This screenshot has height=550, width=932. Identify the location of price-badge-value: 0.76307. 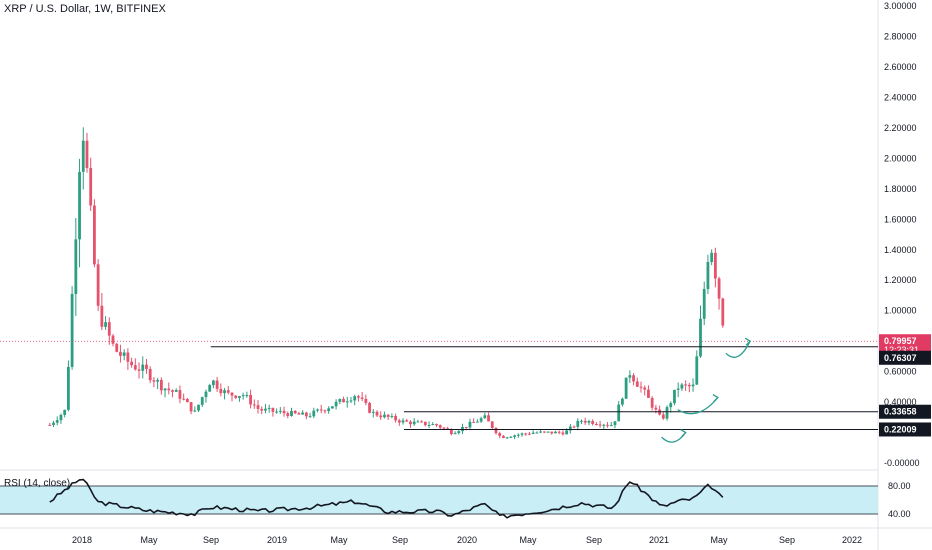
(900, 358).